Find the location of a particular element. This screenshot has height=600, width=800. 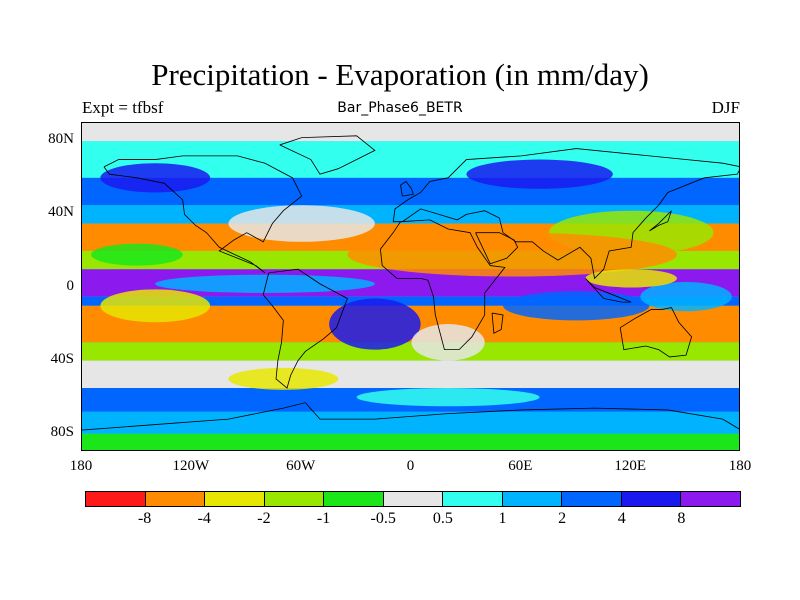

lon-tick-label: 0 is located at coordinates (410, 466).